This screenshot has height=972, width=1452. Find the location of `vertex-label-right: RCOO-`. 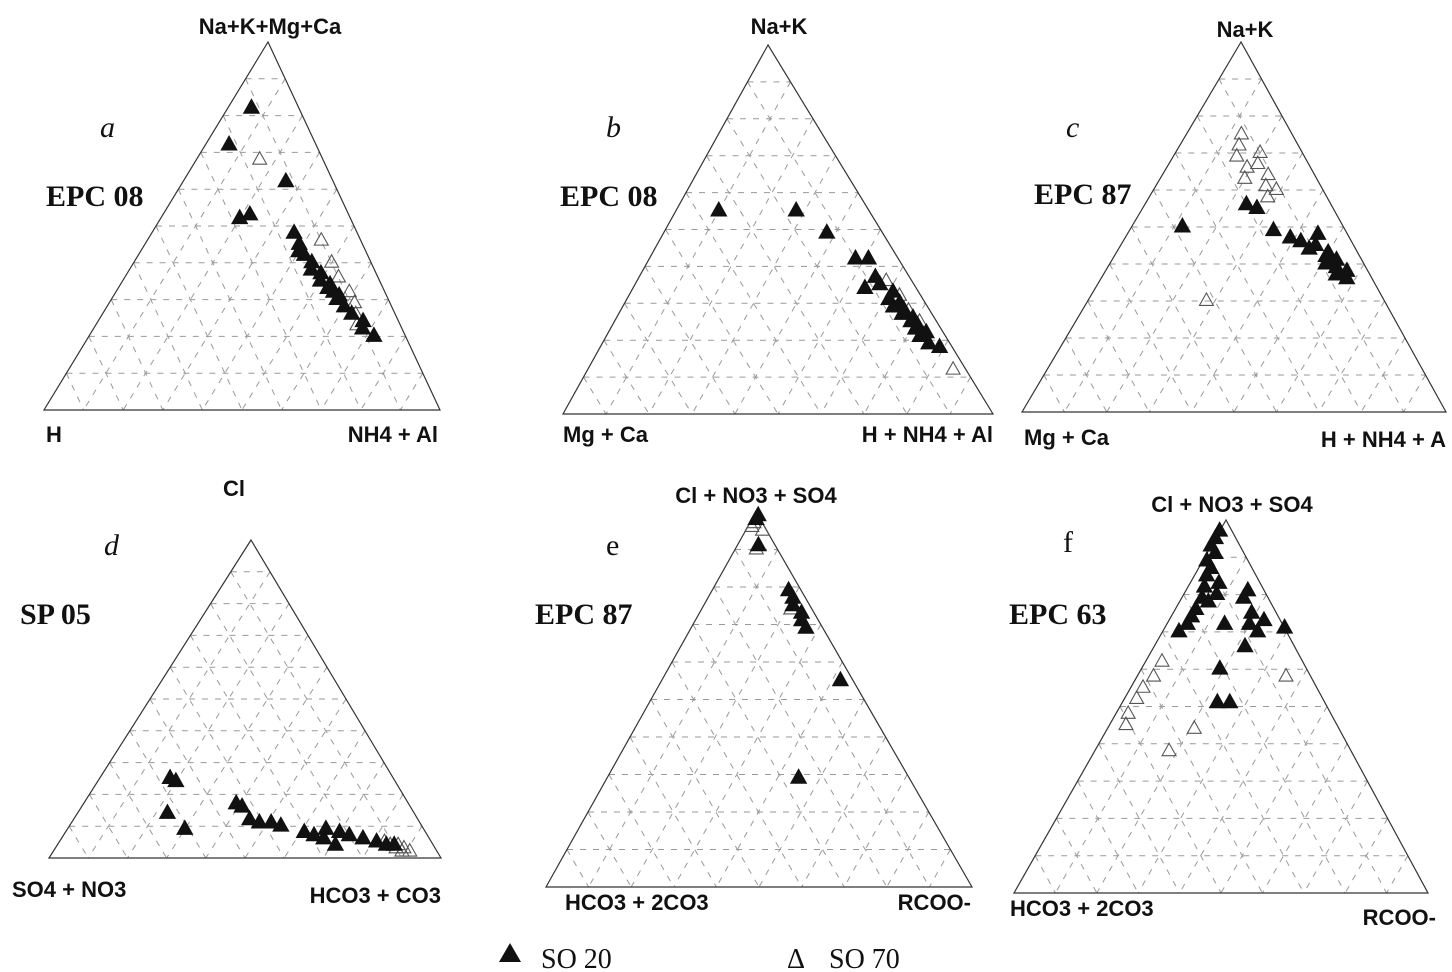

vertex-label-right: RCOO- is located at coordinates (934, 902).